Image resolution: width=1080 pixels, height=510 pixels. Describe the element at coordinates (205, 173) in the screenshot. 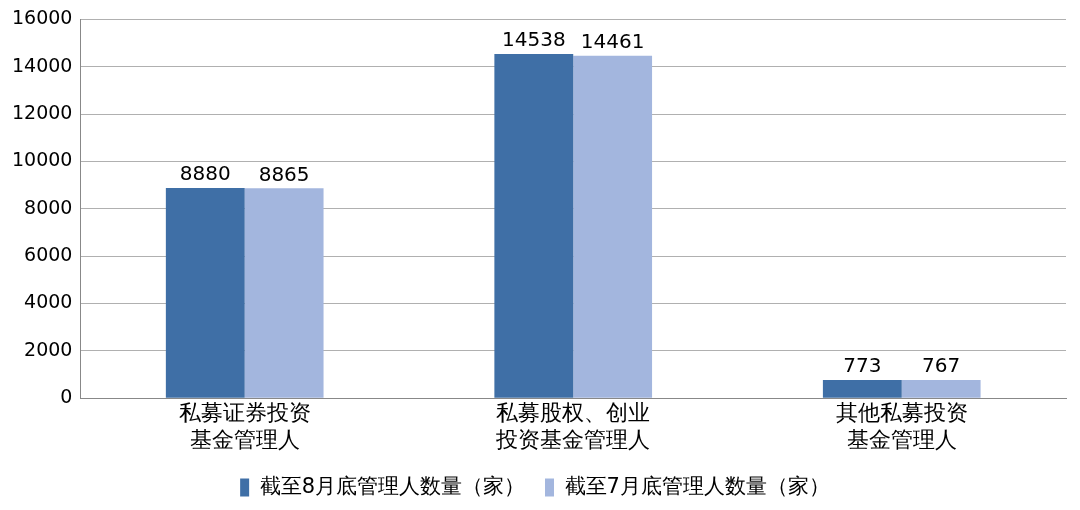

I see `data-label: 8880` at that location.